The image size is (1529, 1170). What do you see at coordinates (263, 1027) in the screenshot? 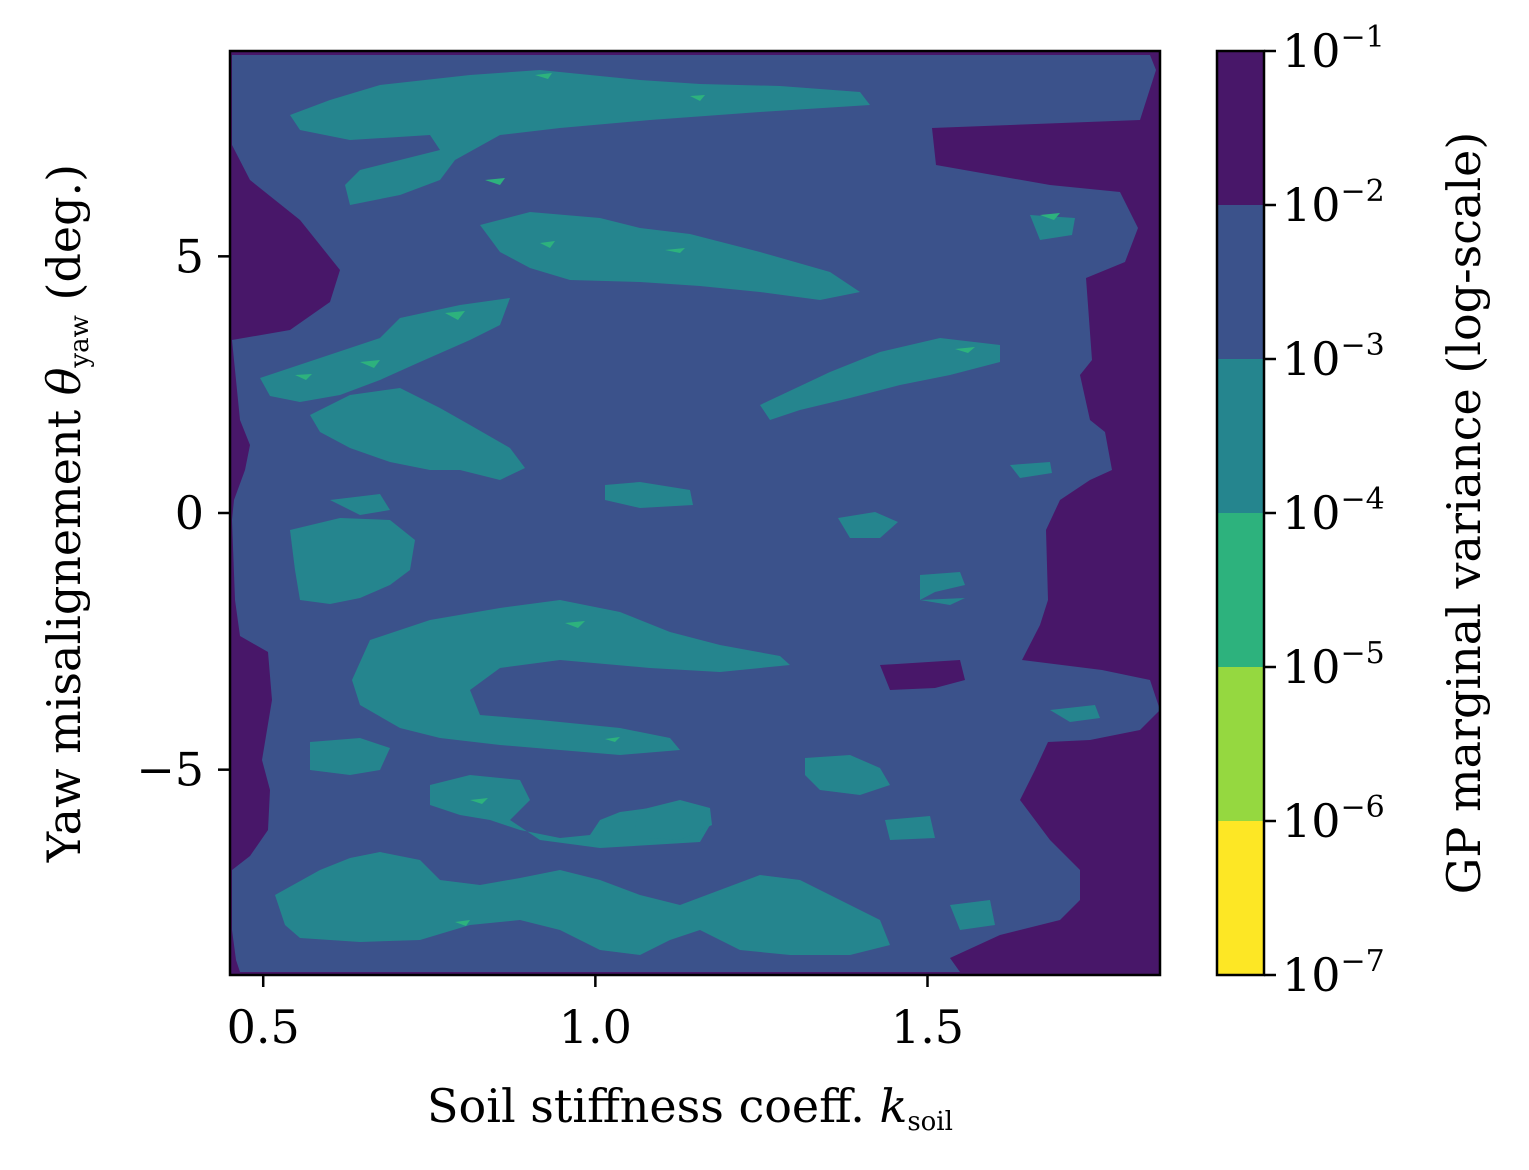
I see `x-tick-label: 0.5` at bounding box center [263, 1027].